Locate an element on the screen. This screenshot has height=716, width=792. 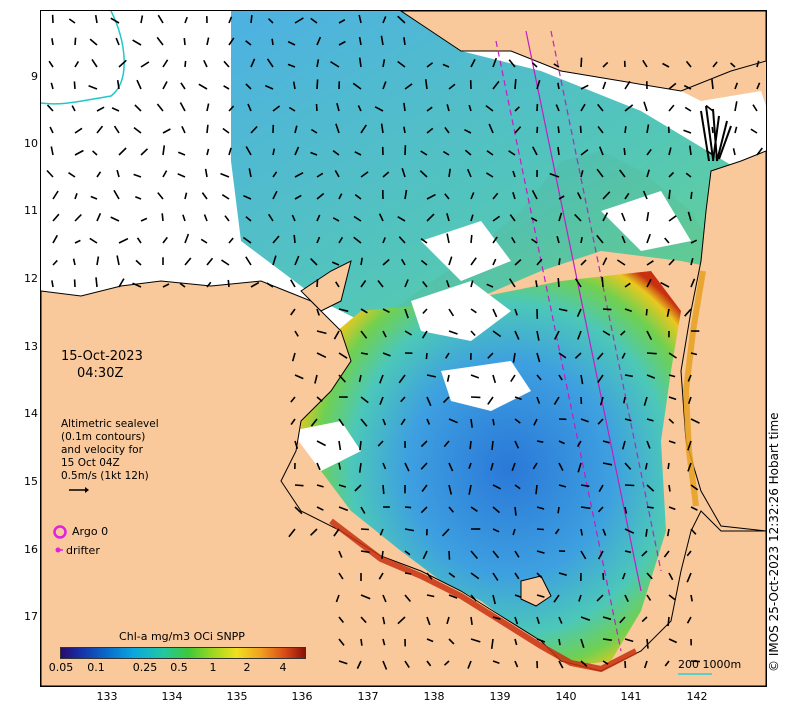
argo-label: Argo 0 is located at coordinates (90, 531).